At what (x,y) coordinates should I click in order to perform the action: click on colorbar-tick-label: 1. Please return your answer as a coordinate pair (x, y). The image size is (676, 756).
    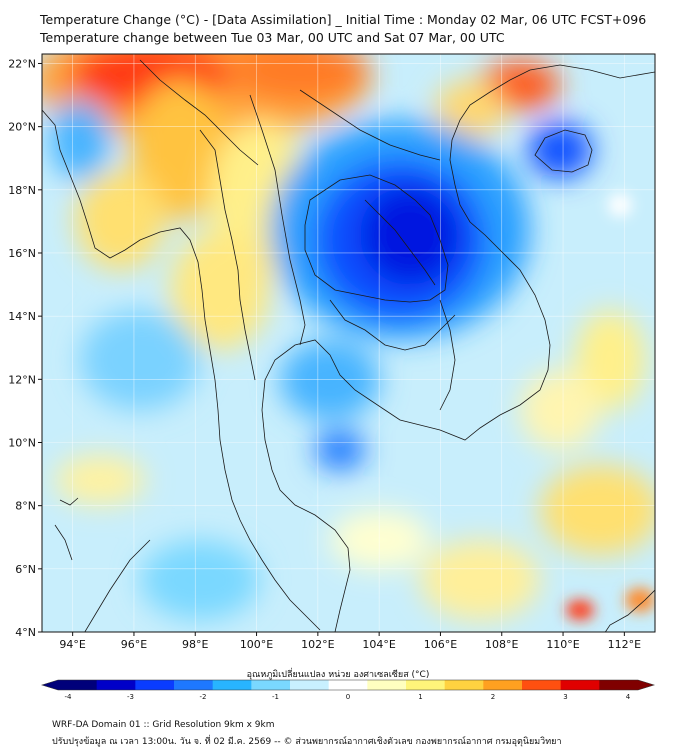
    Looking at the image, I should click on (420, 697).